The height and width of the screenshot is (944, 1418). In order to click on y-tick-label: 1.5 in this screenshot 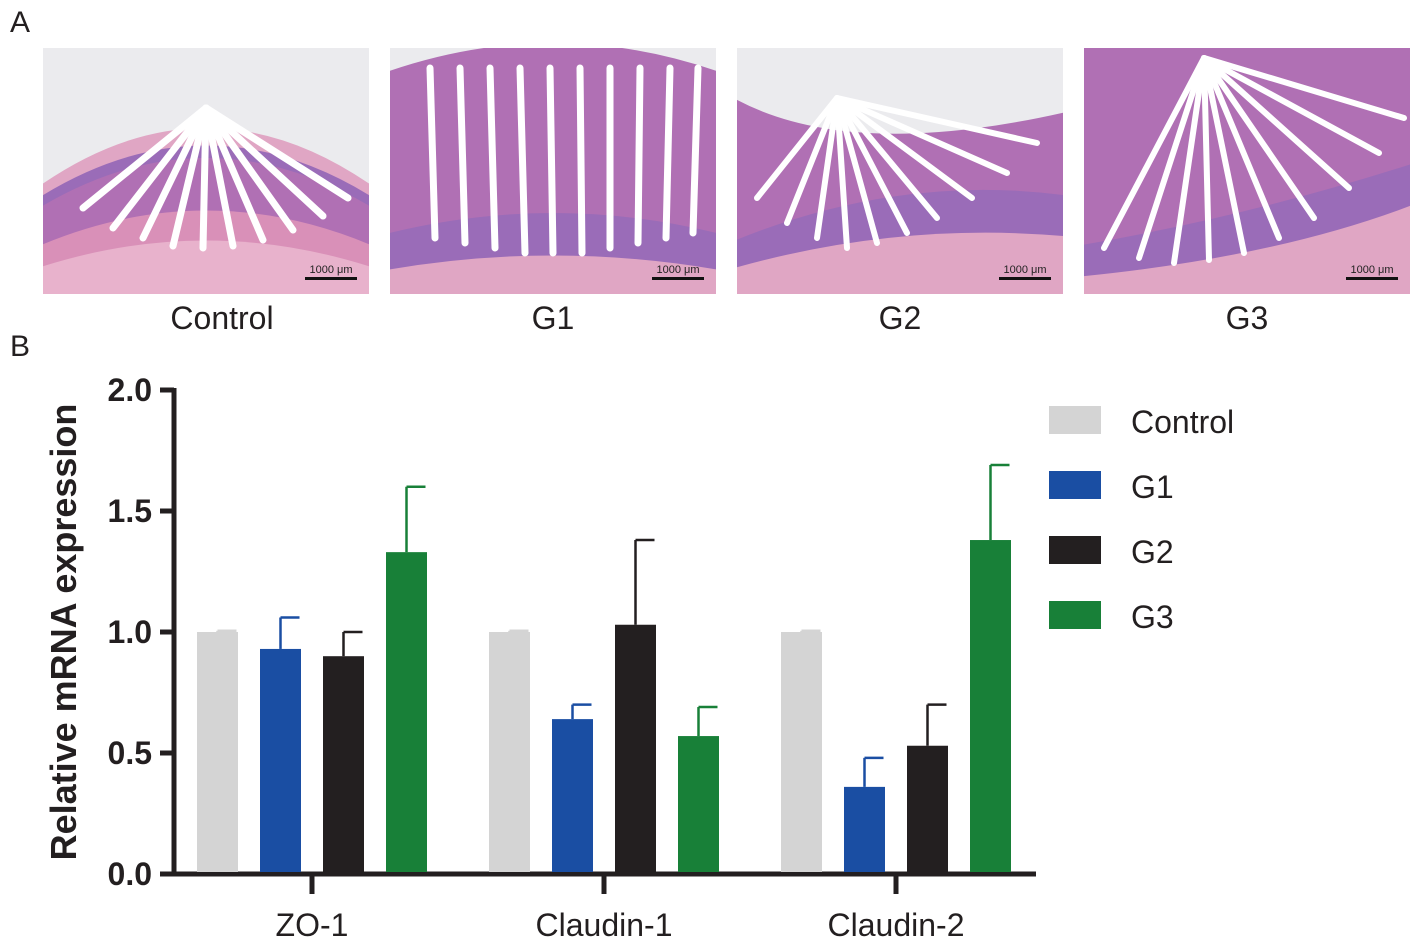, I will do `click(130, 511)`.